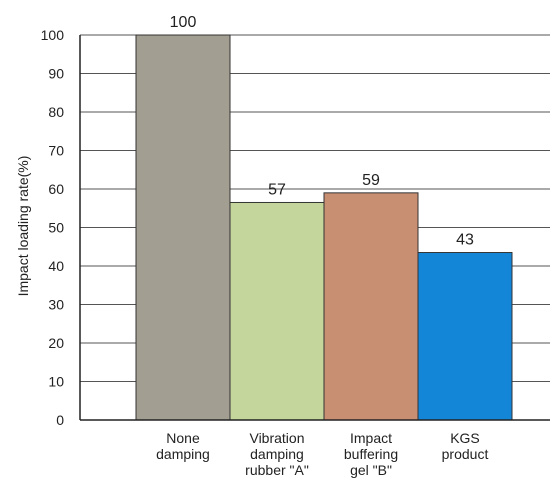  I want to click on y-tick-label: 60, so click(56, 189).